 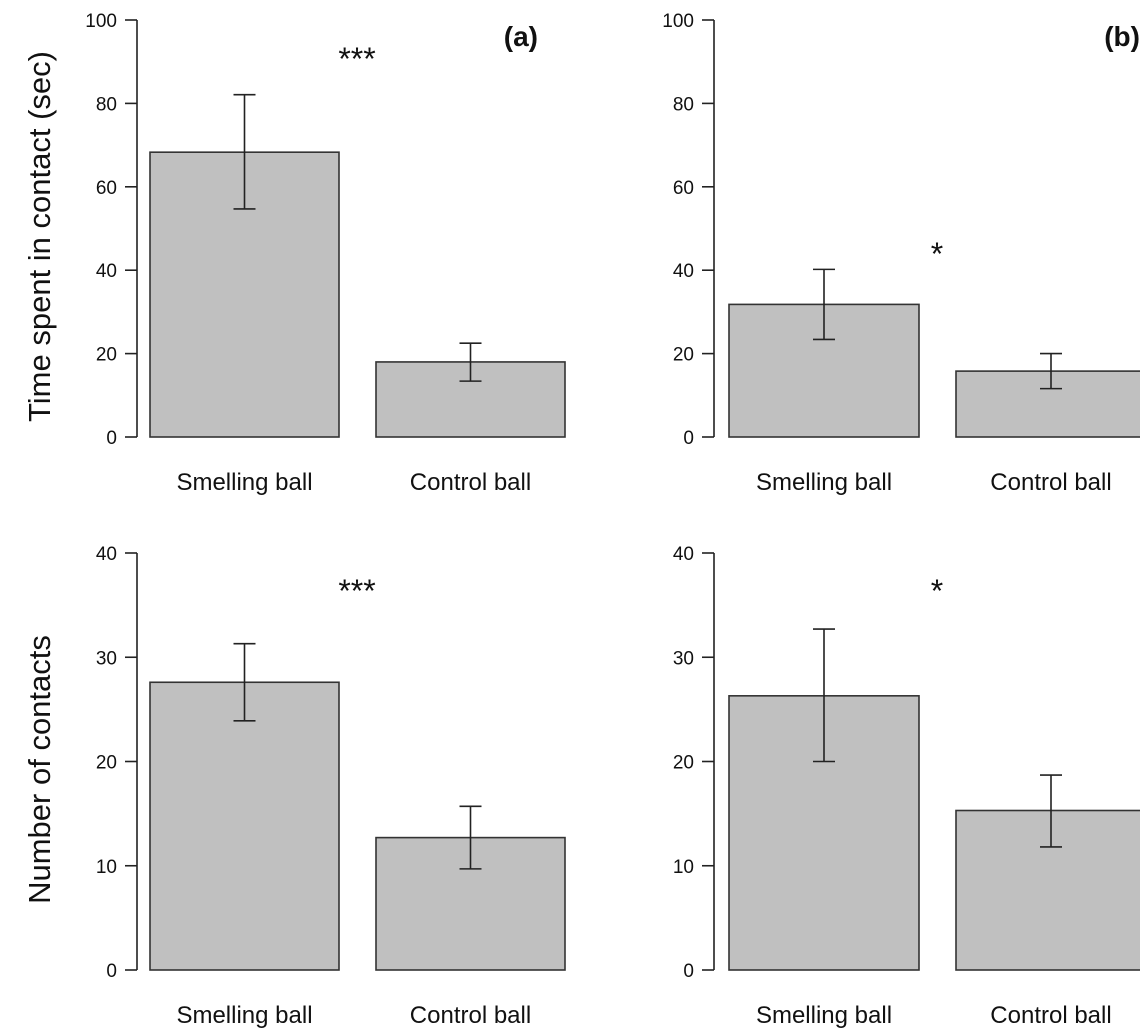 What do you see at coordinates (521, 36) in the screenshot?
I see `panel-label: (a)` at bounding box center [521, 36].